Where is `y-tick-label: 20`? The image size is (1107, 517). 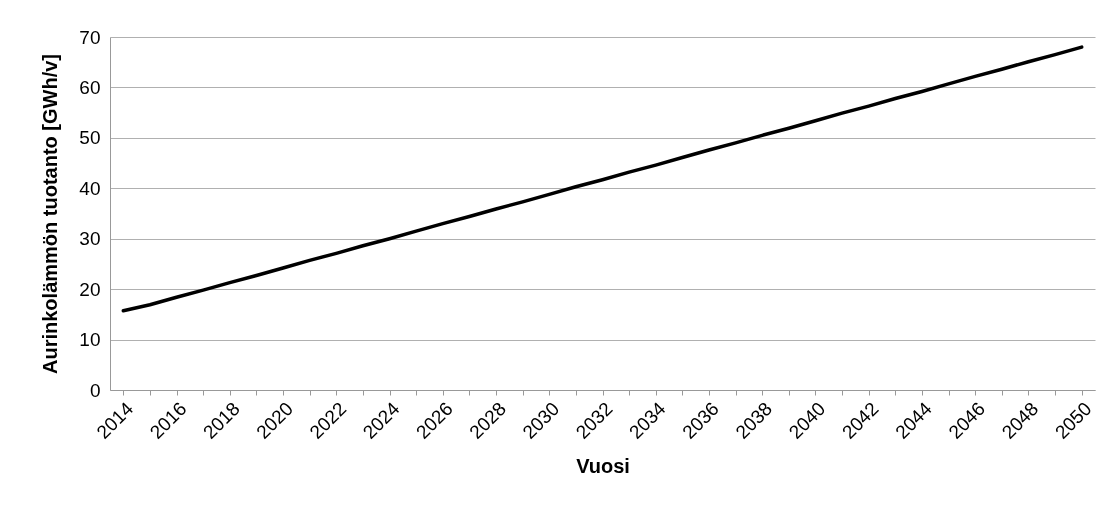 y-tick-label: 20 is located at coordinates (90, 289).